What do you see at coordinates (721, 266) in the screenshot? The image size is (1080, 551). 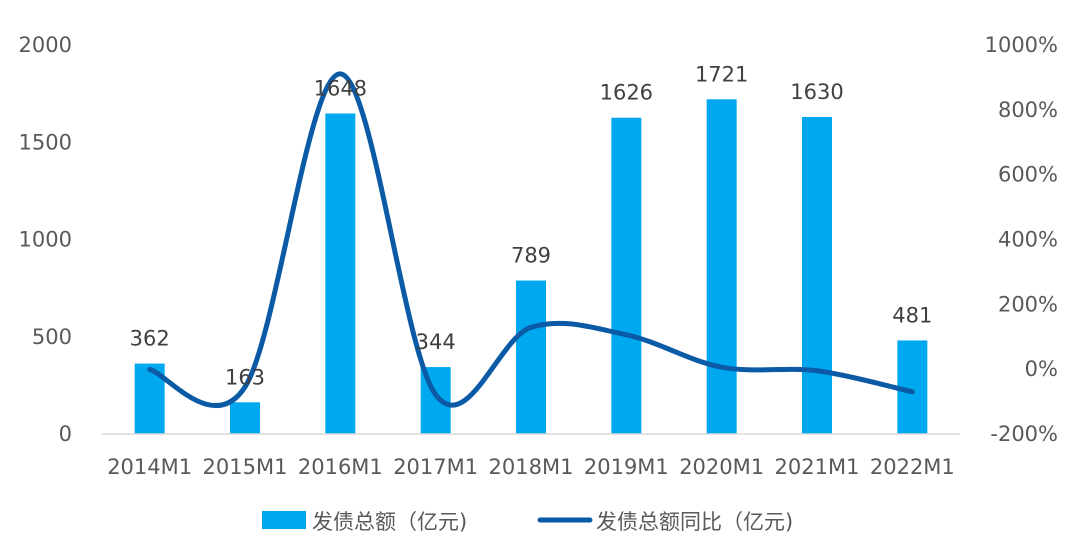 I see `bar-2020M1` at bounding box center [721, 266].